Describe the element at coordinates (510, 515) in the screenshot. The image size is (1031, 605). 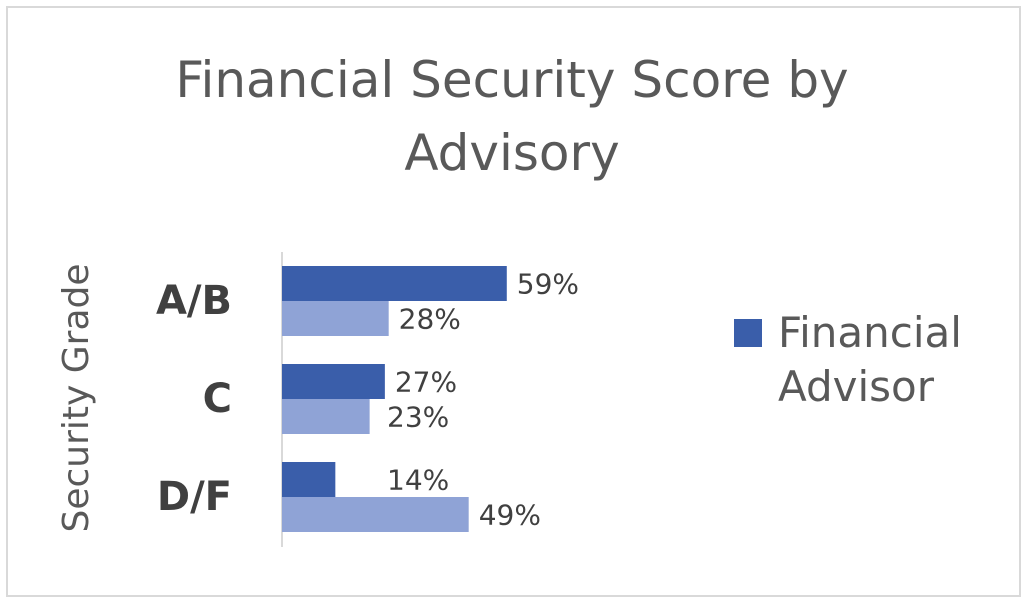
I see `data-label: 49%` at that location.